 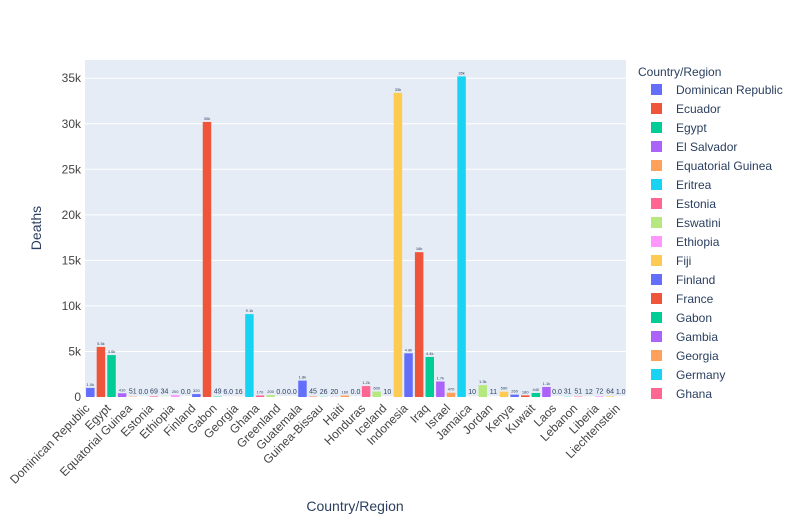 What do you see at coordinates (303, 377) in the screenshot?
I see `bar-value-label: 1.8k` at bounding box center [303, 377].